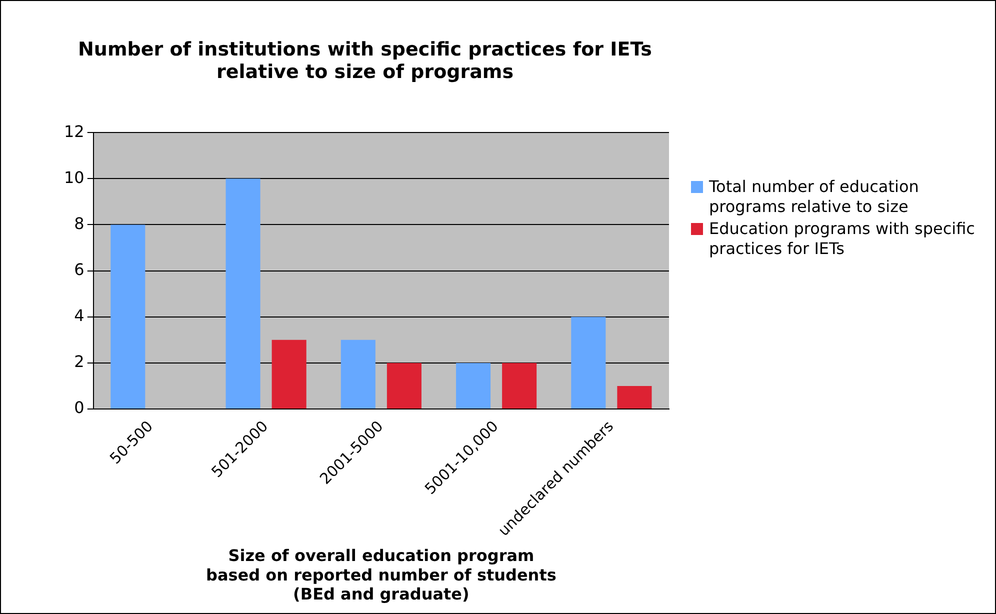  What do you see at coordinates (79, 362) in the screenshot?
I see `y-tick-label: 2` at bounding box center [79, 362].